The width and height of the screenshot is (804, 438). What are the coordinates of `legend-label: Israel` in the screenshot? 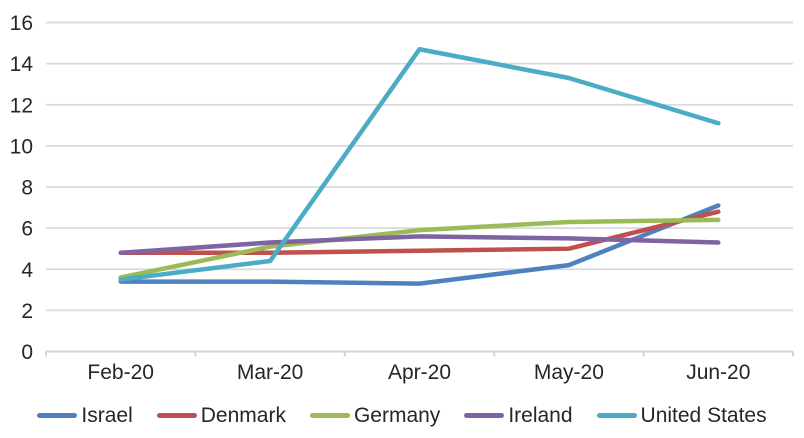 It's located at (107, 415).